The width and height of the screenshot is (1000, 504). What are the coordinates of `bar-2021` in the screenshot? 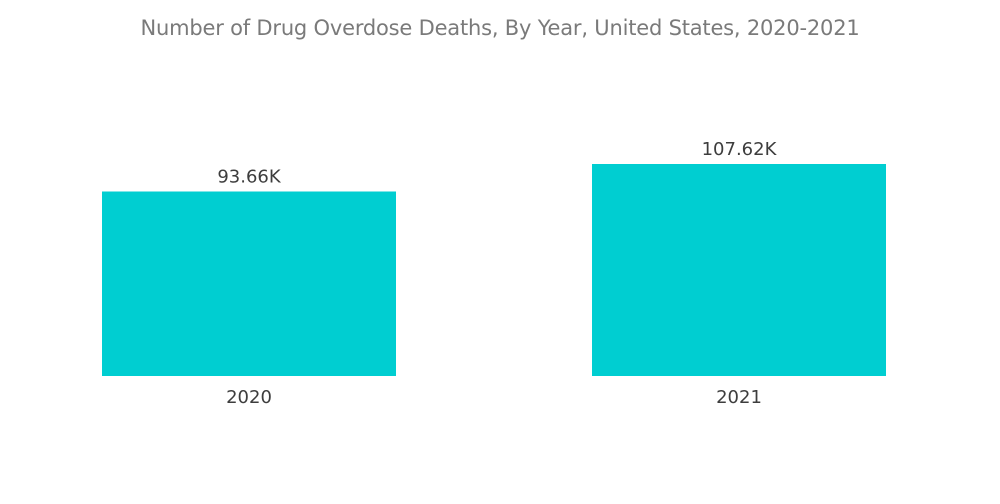 It's located at (739, 270).